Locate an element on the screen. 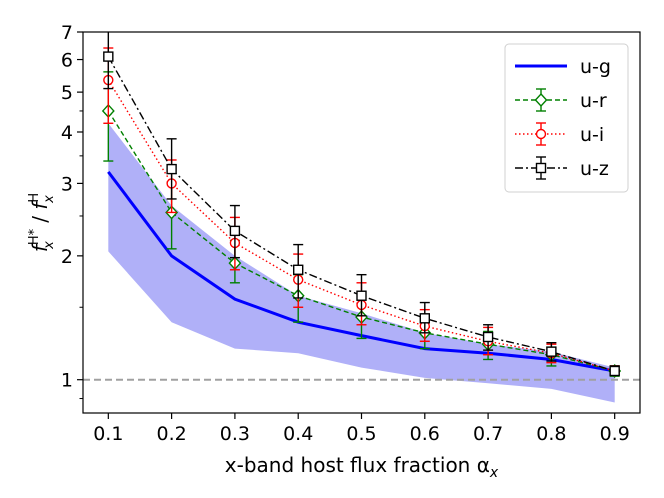 This screenshot has height=498, width=664. x-axis-label: x-band host flux fraction αx is located at coordinates (362, 467).